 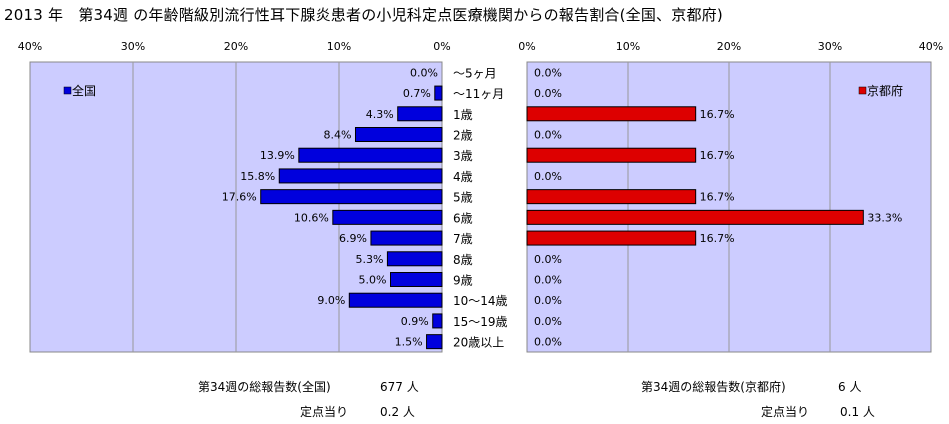 I want to click on national-tick-label: 20%, so click(x=236, y=46).